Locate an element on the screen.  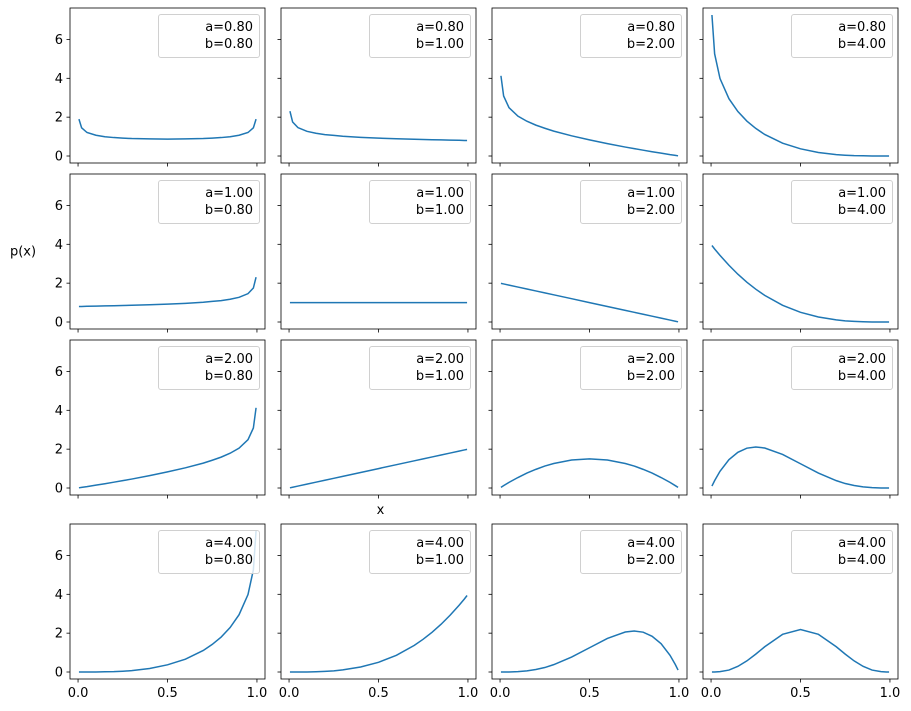
legend-entry: a=0.80 b=4.00 is located at coordinates (842, 36).